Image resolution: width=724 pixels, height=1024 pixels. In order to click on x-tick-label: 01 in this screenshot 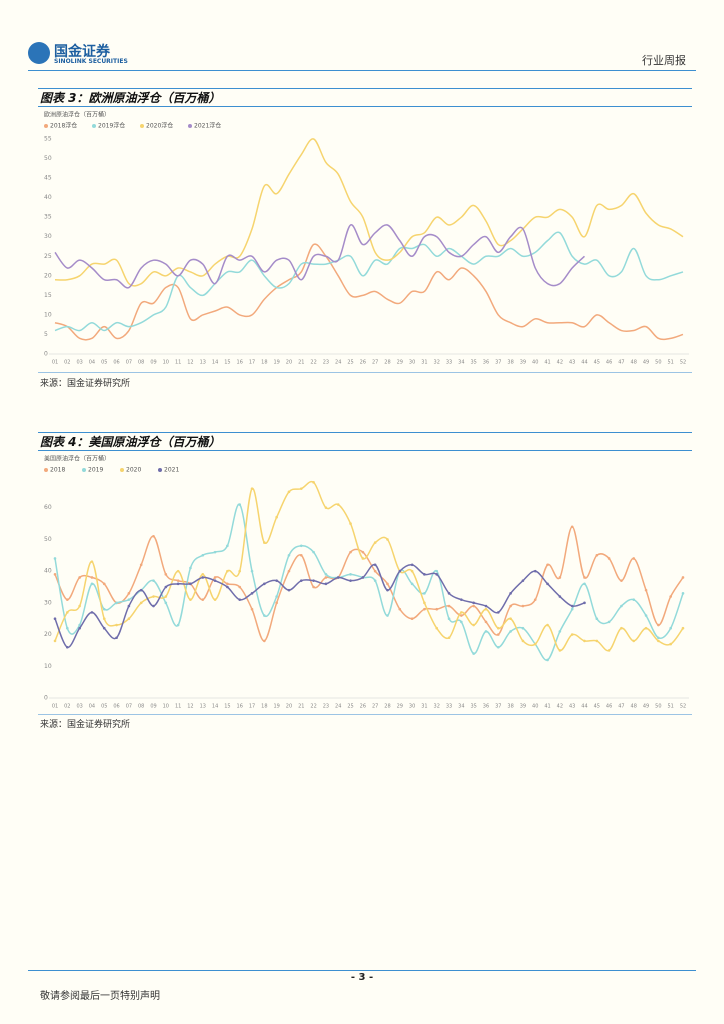, I will do `click(55, 363)`.